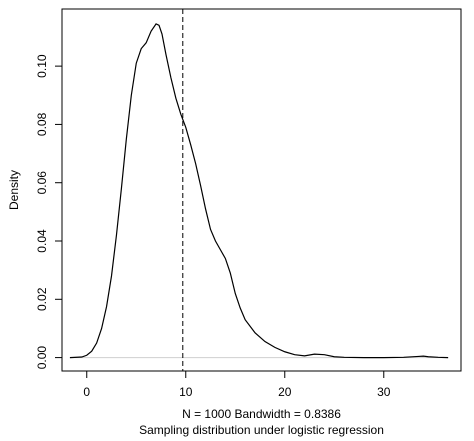 The height and width of the screenshot is (441, 474). What do you see at coordinates (186, 392) in the screenshot?
I see `x-tick-label: 10` at bounding box center [186, 392].